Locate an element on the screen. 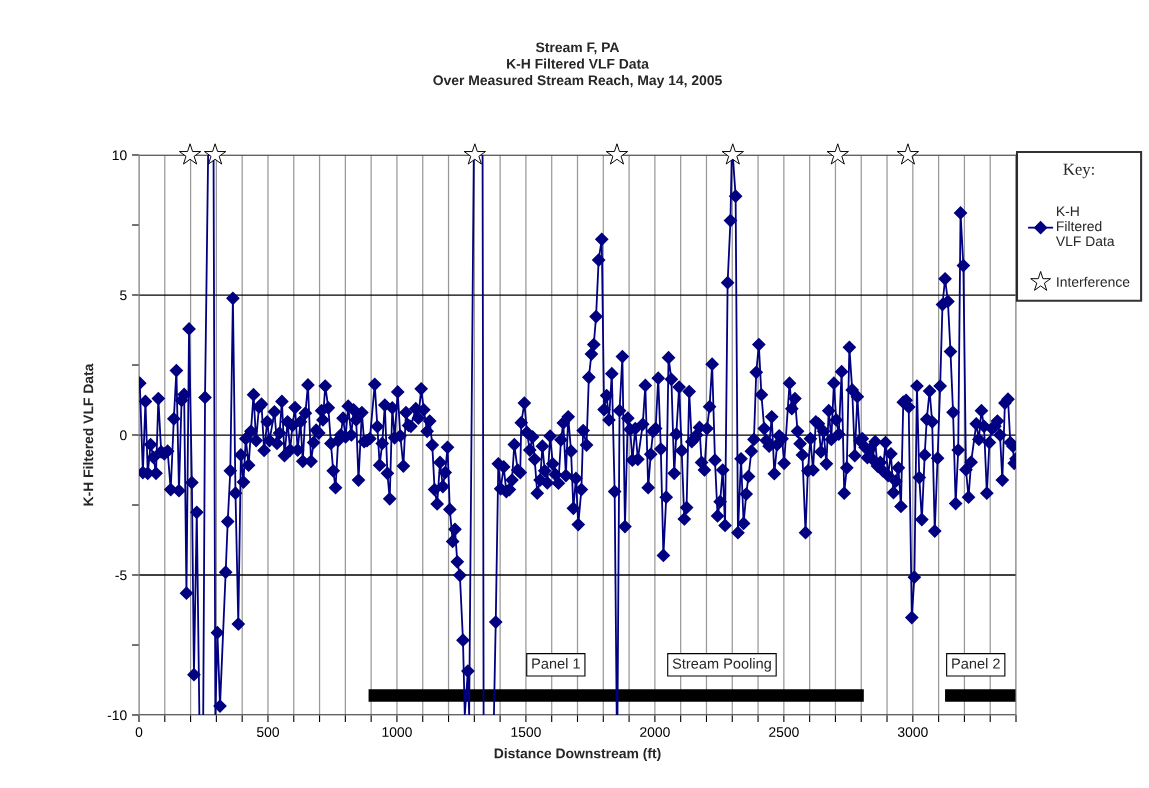  x-tick-label: 2000 is located at coordinates (655, 732).